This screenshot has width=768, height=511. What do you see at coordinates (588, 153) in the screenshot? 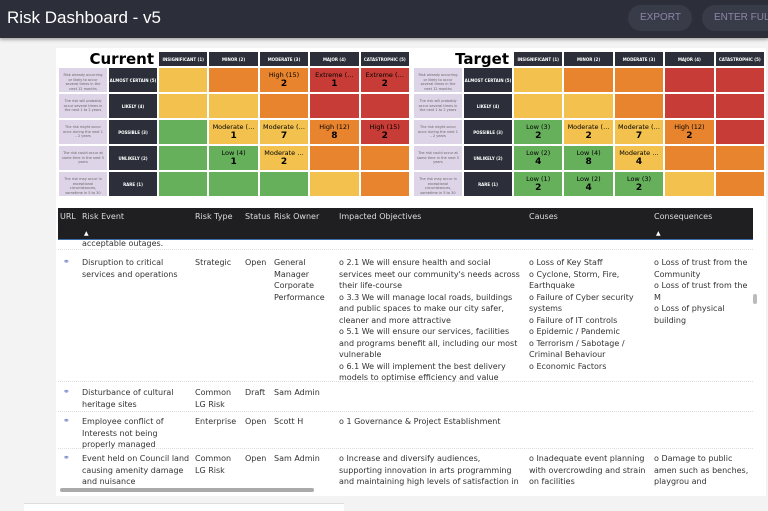
I see `risk-rating-label: Low (4)` at bounding box center [588, 153].